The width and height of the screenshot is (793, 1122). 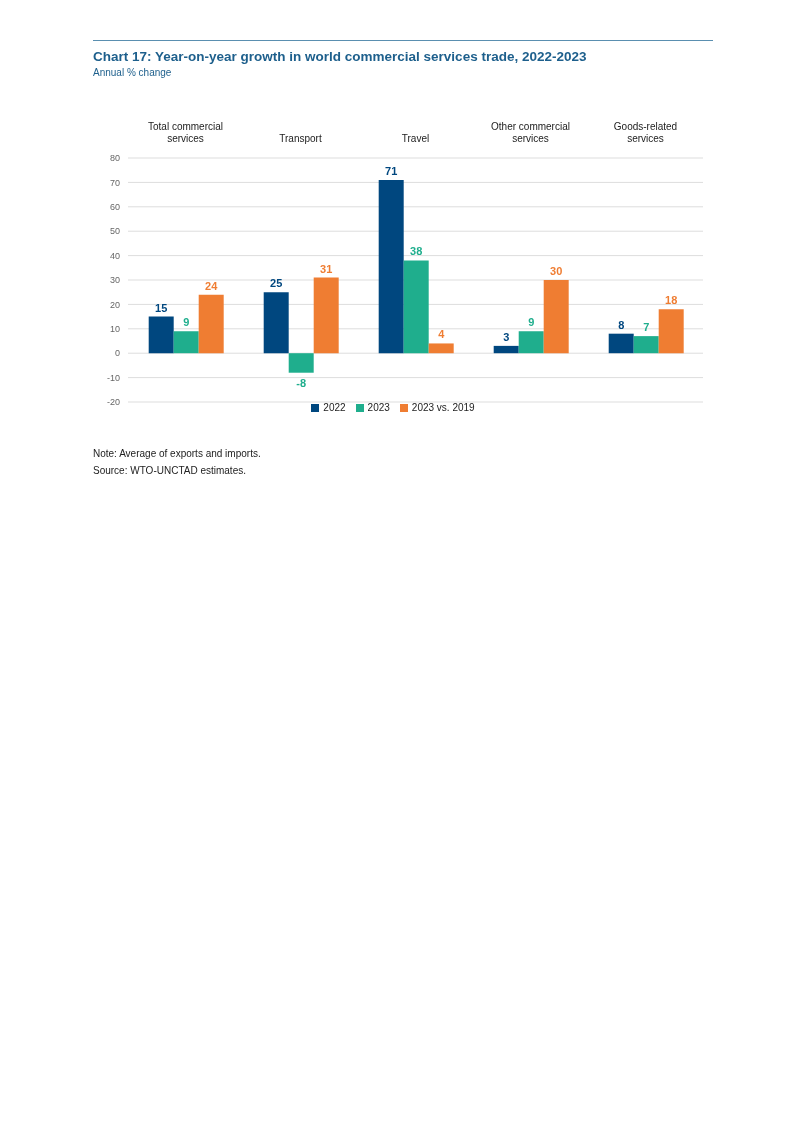 I want to click on data-label: 7, so click(x=646, y=327).